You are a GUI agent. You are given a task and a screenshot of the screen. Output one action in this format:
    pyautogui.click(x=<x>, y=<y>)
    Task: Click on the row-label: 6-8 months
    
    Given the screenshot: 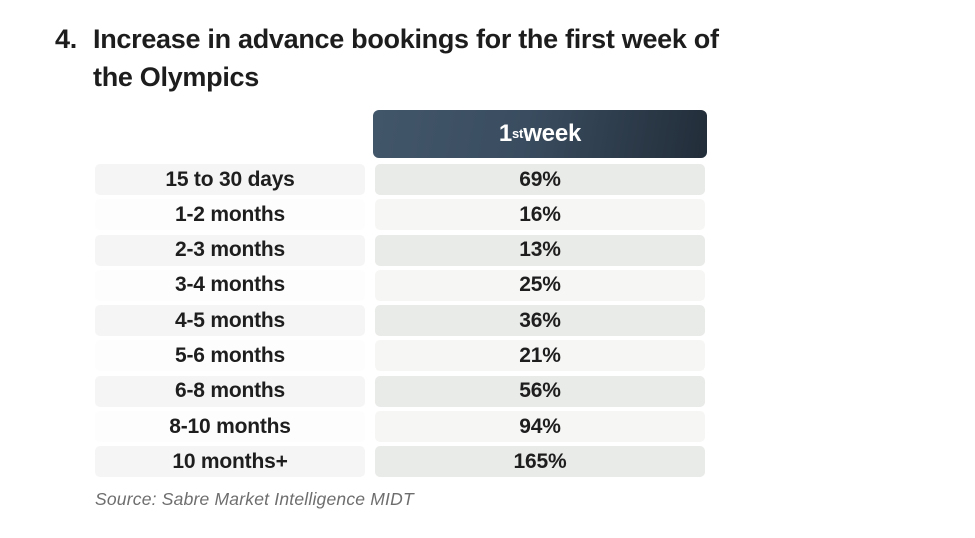 What is the action you would take?
    pyautogui.click(x=230, y=391)
    